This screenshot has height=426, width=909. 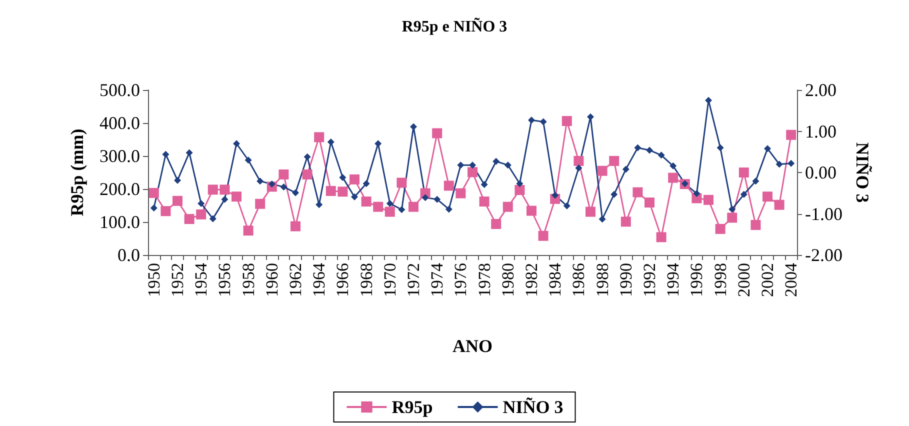 I want to click on y2-tick-label: -1.00, so click(x=823, y=214).